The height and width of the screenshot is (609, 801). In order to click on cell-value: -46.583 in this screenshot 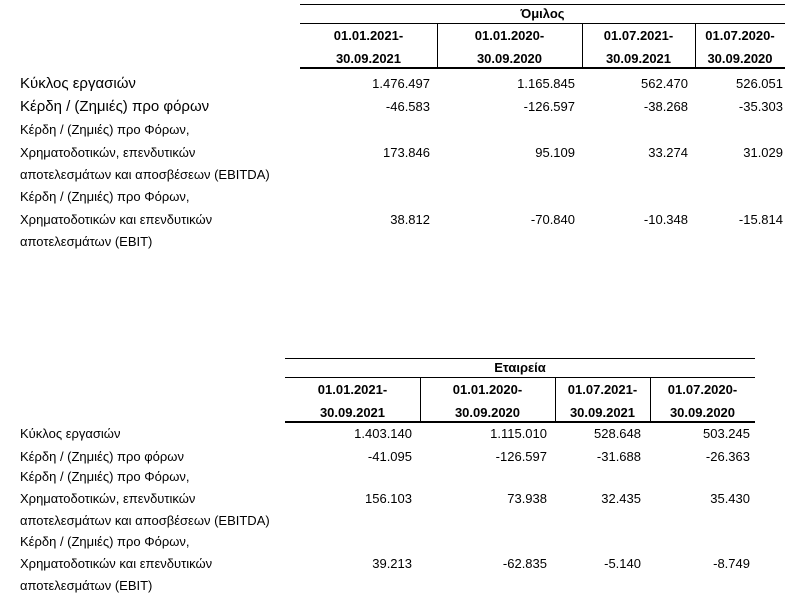, I will do `click(407, 106)`.